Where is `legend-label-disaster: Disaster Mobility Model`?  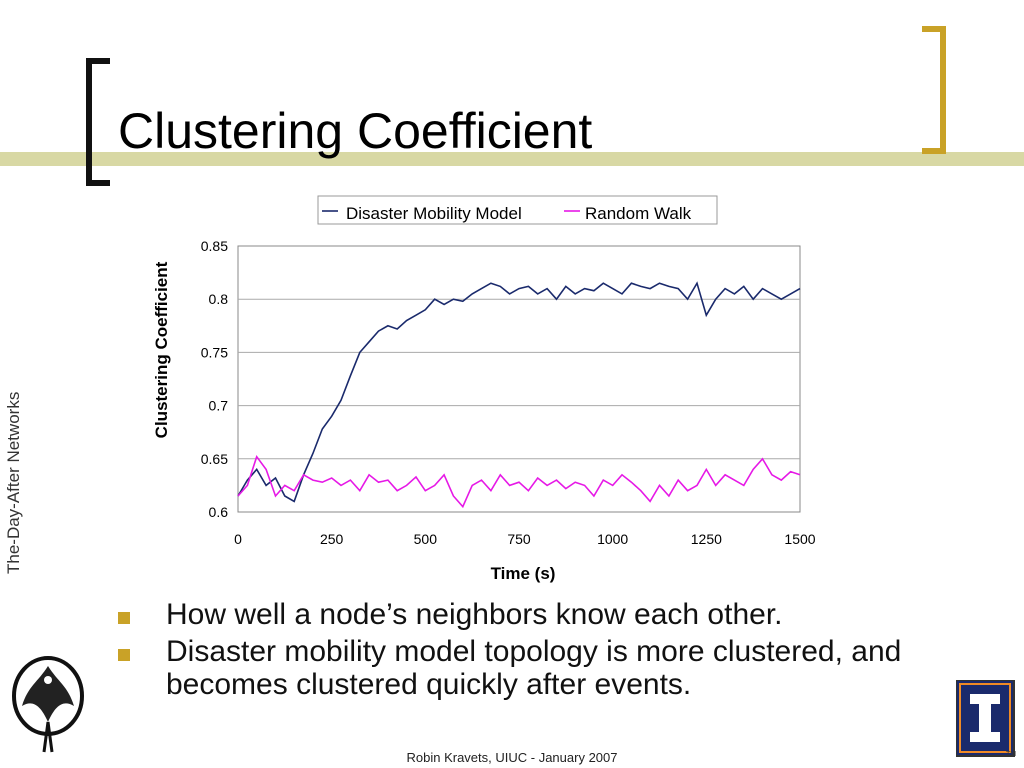
legend-label-disaster: Disaster Mobility Model is located at coordinates (434, 213).